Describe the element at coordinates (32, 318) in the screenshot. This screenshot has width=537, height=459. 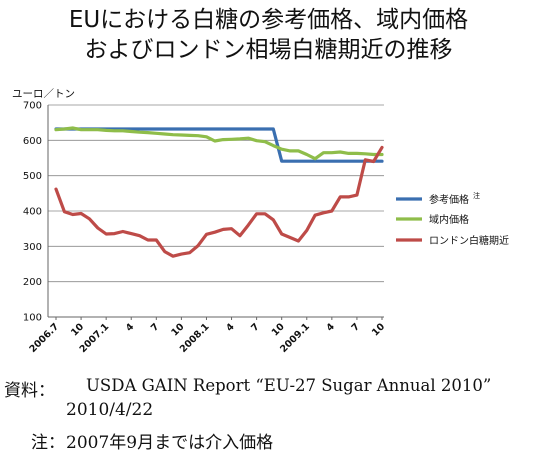
I see `y-tick-label: 100` at that location.